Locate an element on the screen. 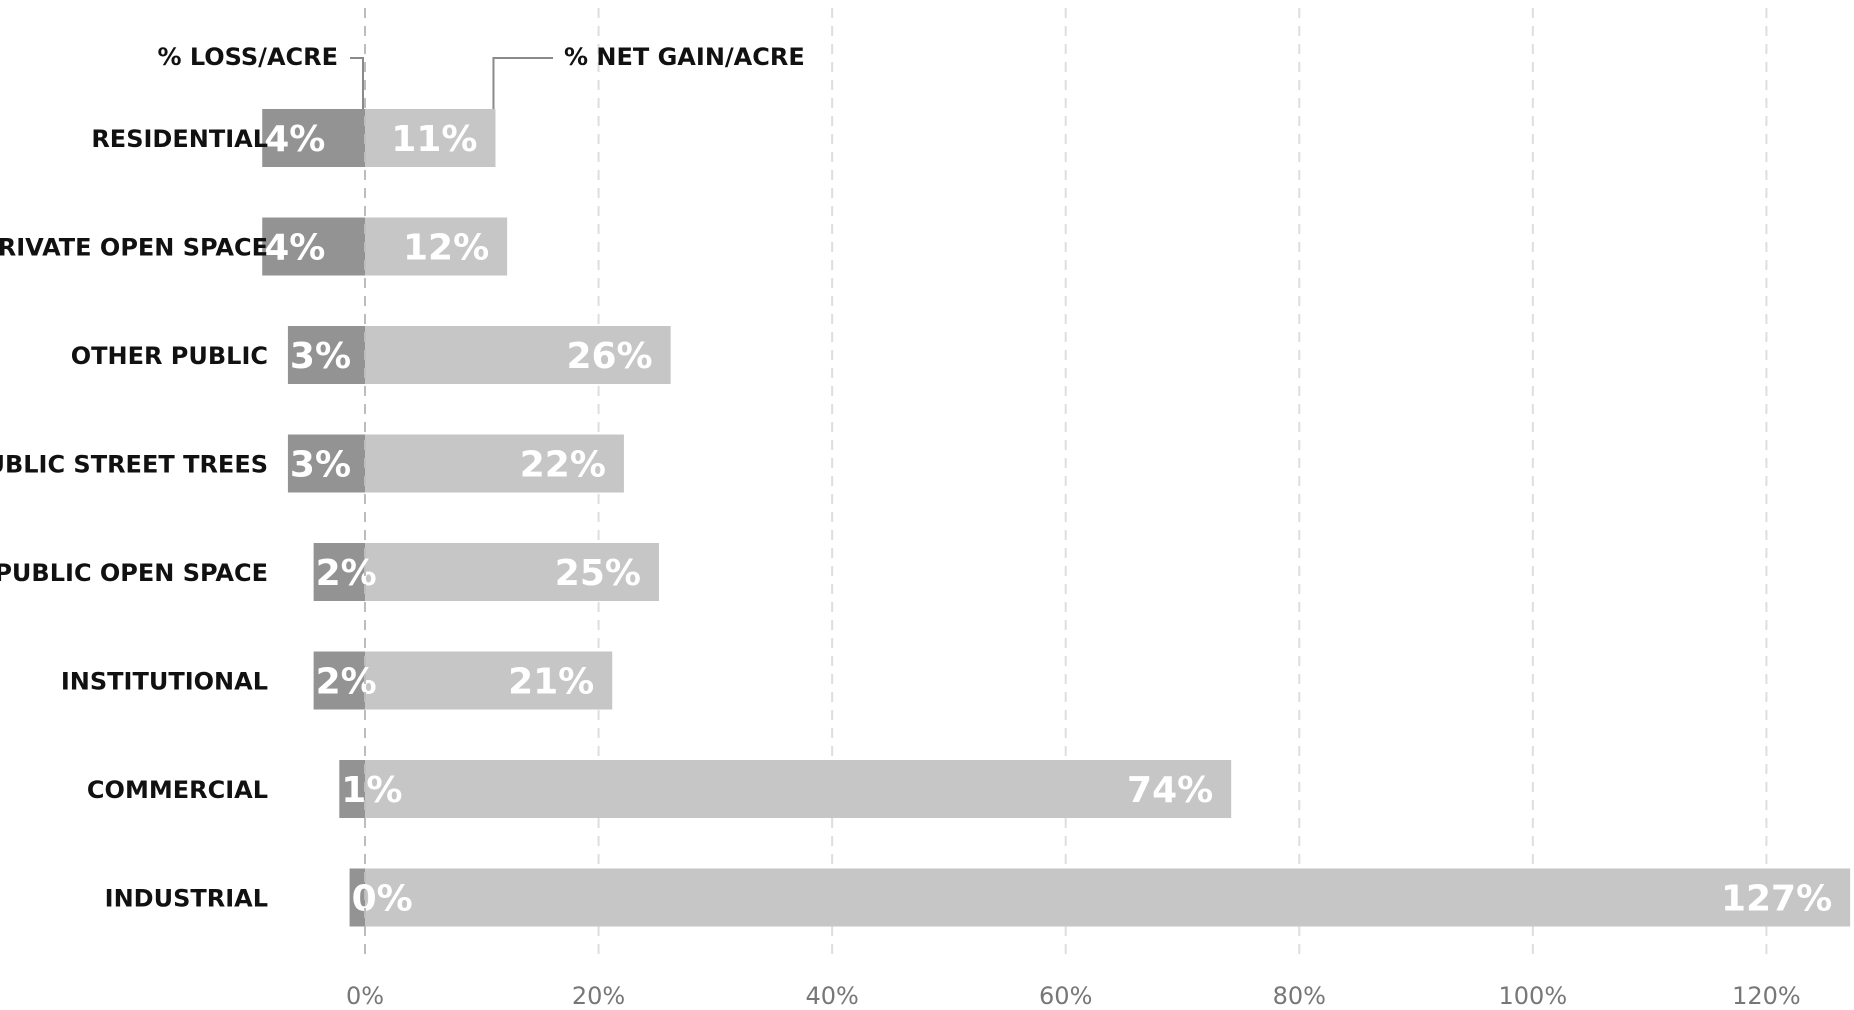 The width and height of the screenshot is (1854, 1010). x-tick-label-120: 120% is located at coordinates (1766, 996).